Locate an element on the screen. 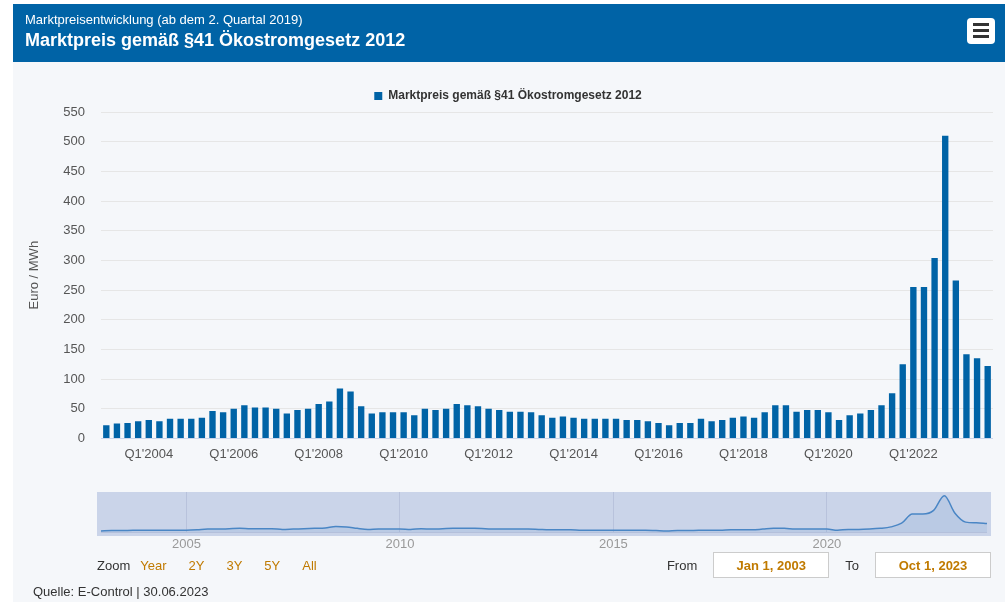  text: From is located at coordinates (682, 565).